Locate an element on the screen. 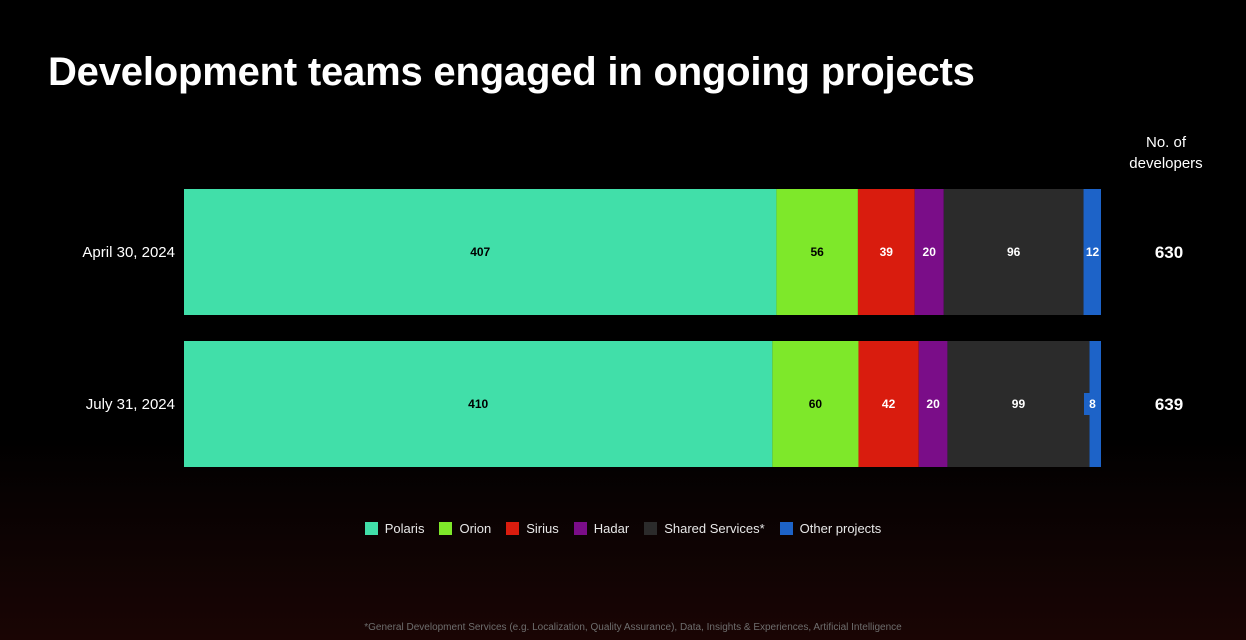 Image resolution: width=1246 pixels, height=640 pixels. legend-item-hadar: Hadar is located at coordinates (601, 528).